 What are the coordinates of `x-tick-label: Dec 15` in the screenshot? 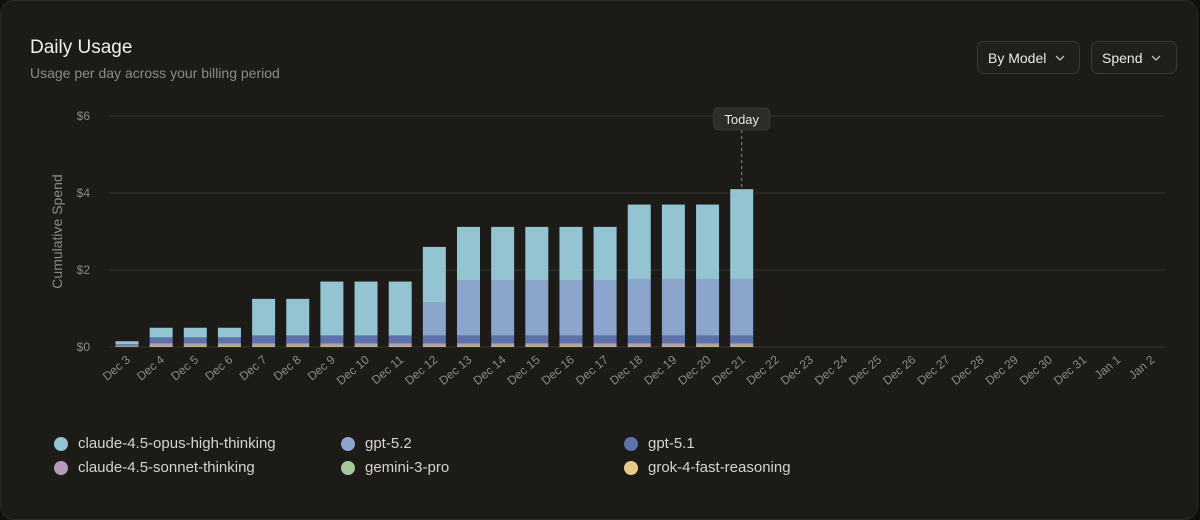 It's located at (524, 369).